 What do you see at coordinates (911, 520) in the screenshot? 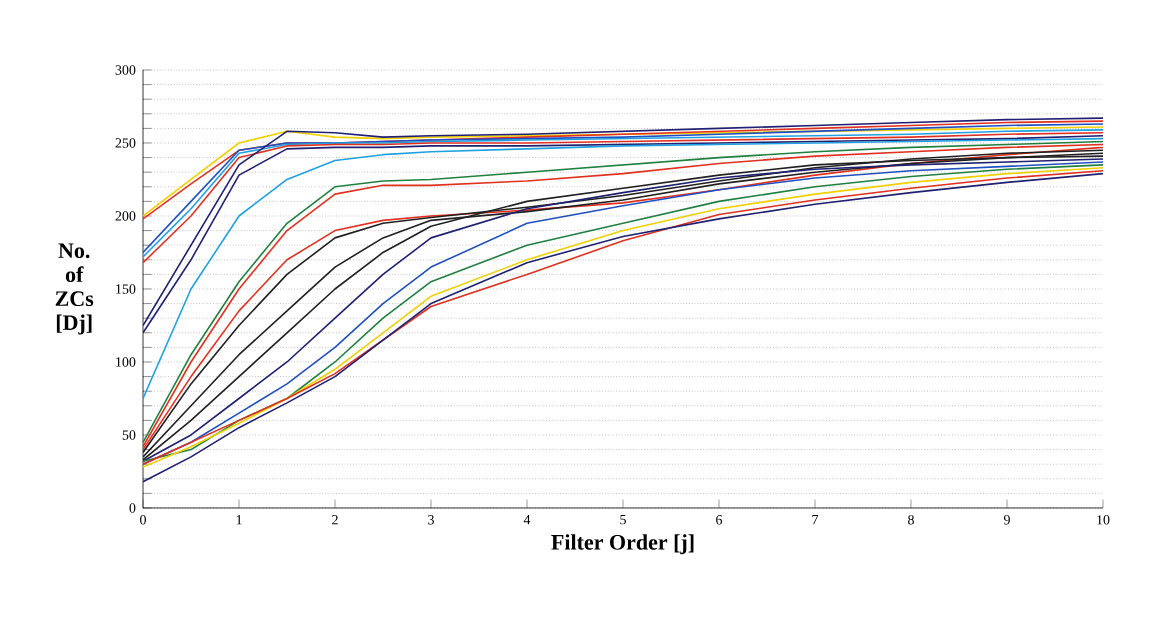
I see `x-tick-label: 8` at bounding box center [911, 520].